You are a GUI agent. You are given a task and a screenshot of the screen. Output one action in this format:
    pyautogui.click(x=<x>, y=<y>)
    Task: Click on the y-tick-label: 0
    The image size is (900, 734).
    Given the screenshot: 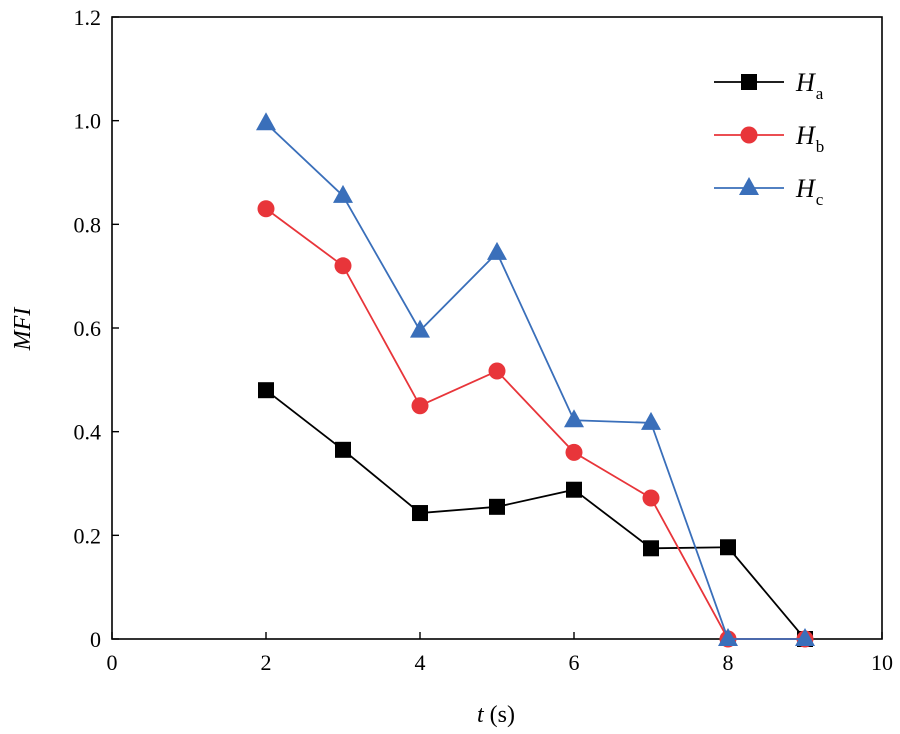 What is the action you would take?
    pyautogui.click(x=95, y=639)
    